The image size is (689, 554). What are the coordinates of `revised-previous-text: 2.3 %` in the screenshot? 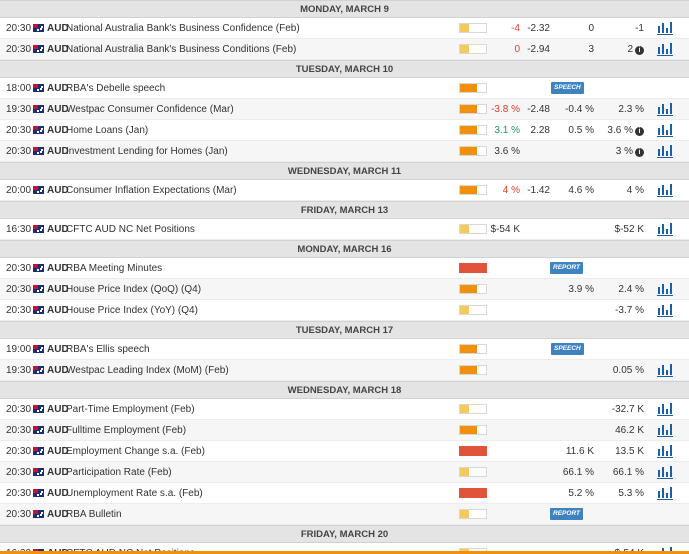 It's located at (631, 109).